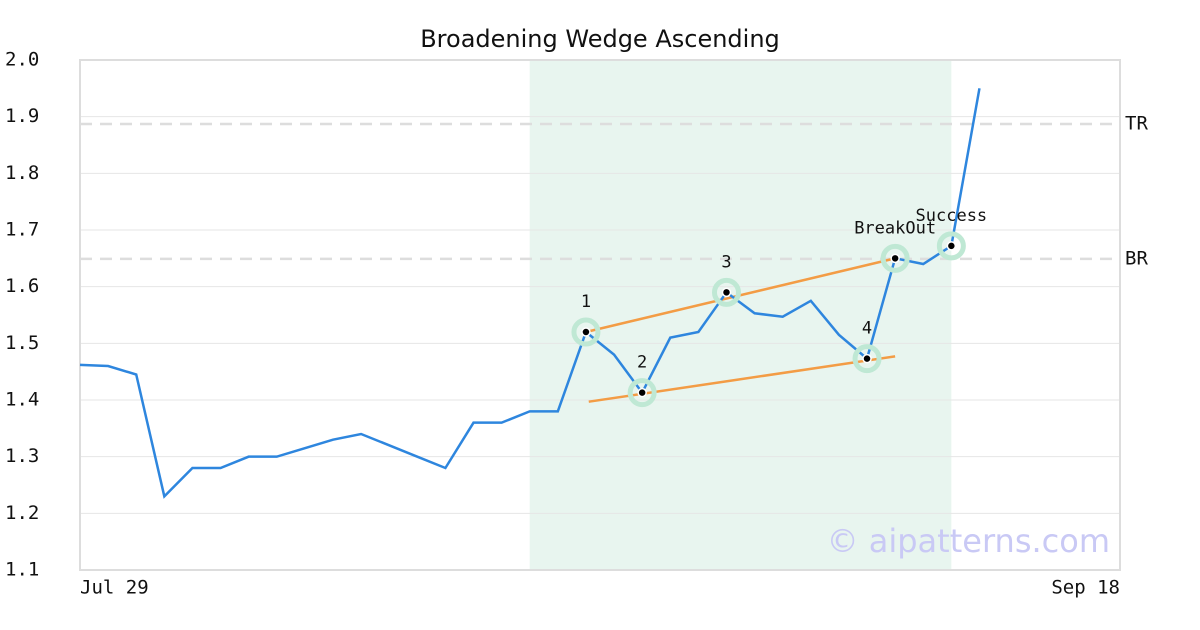 The height and width of the screenshot is (630, 1200). What do you see at coordinates (22, 173) in the screenshot?
I see `y-tick-label: 1.8` at bounding box center [22, 173].